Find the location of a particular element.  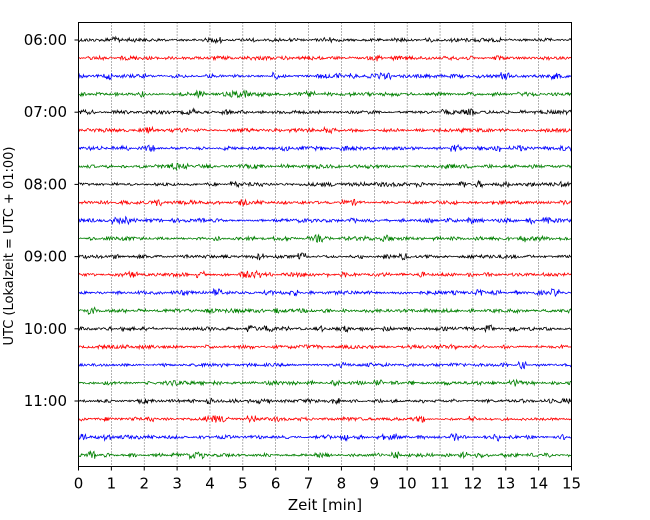

x-tick-label: 14 is located at coordinates (538, 484).